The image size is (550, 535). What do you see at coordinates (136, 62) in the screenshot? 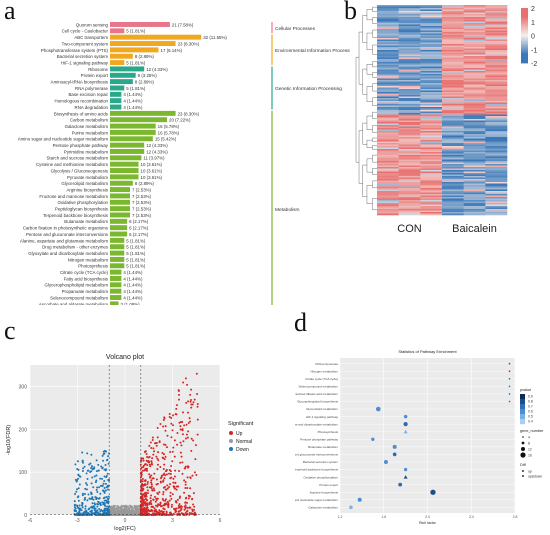
I see `bar-value-1-4: 5 (1.81%)` at bounding box center [136, 62].